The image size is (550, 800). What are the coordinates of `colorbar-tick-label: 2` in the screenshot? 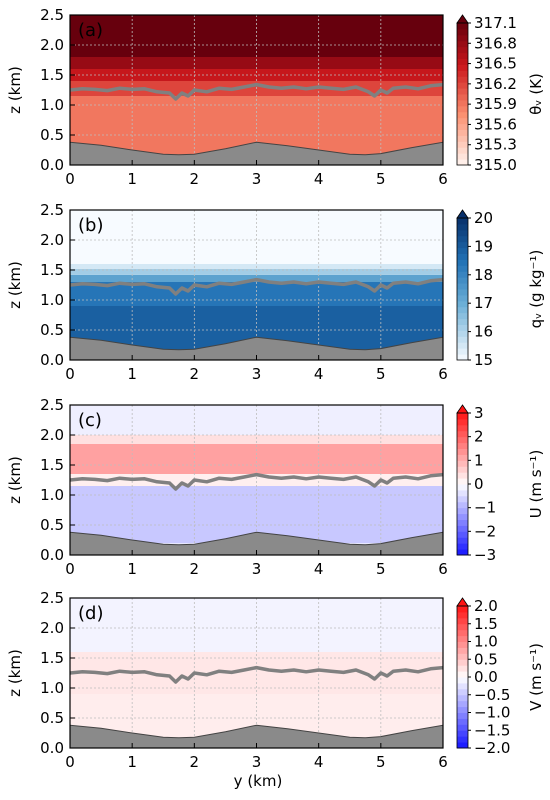 It's located at (479, 437).